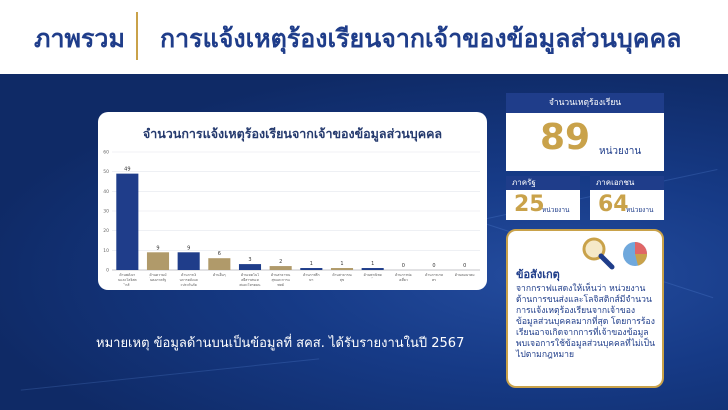 This screenshot has height=410, width=728. I want to click on category-label: งเที่ยว, so click(403, 279).